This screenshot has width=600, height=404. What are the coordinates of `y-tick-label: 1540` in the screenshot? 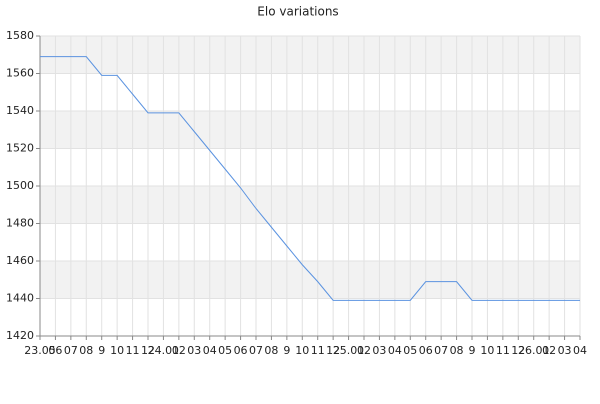 It's located at (20, 110).